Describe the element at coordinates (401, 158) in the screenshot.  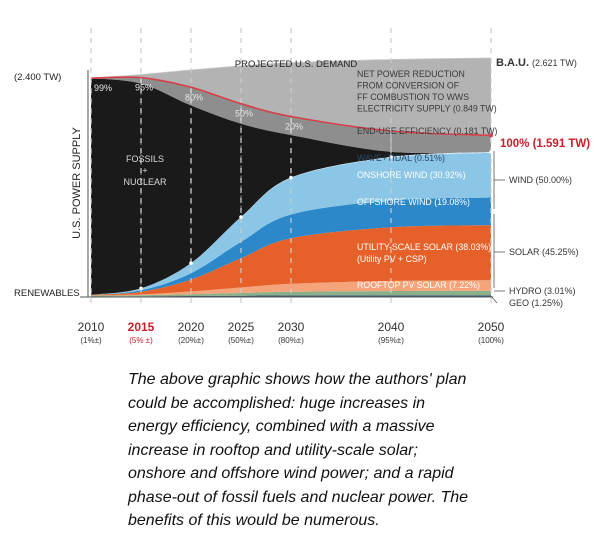
I see `wave-tidal-label: WAVE+TIDAL (0.51%)` at that location.